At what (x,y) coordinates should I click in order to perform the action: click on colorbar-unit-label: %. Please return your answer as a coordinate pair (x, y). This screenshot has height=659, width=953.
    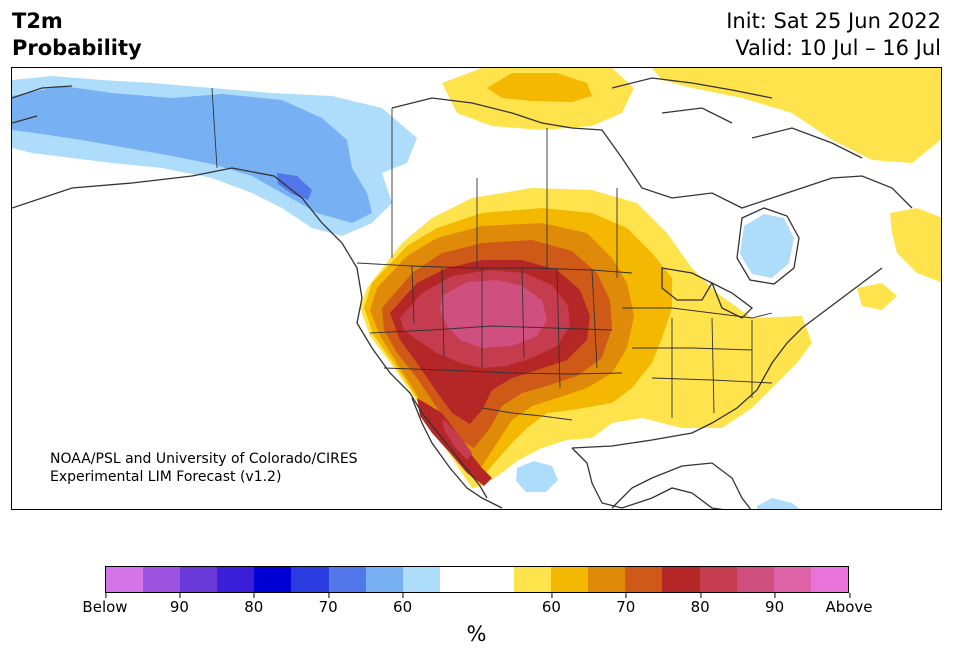
    Looking at the image, I should click on (476, 634).